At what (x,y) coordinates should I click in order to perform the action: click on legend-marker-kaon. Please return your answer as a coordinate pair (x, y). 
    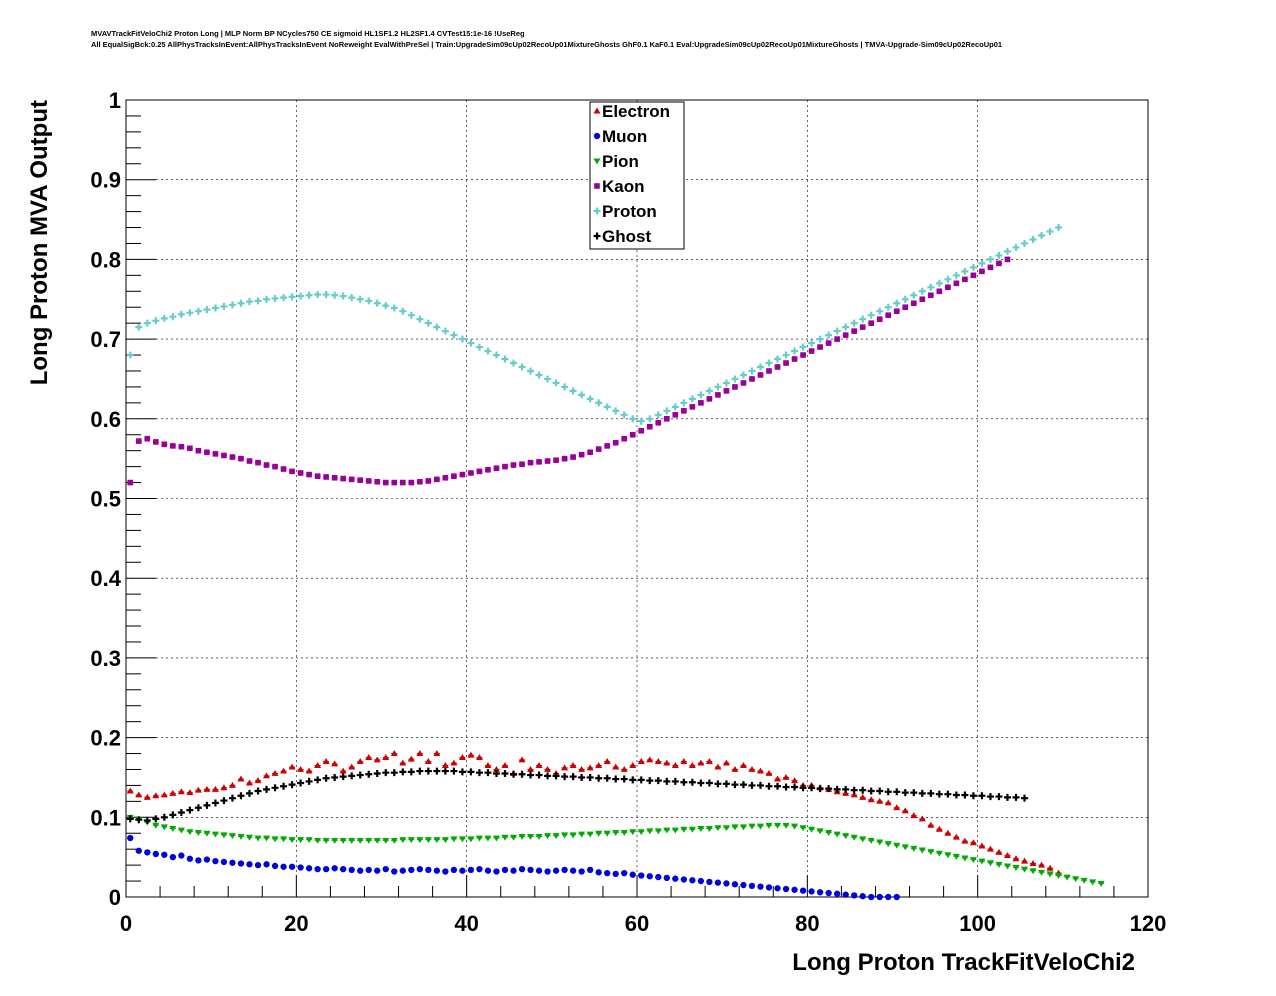
    Looking at the image, I should click on (597, 186).